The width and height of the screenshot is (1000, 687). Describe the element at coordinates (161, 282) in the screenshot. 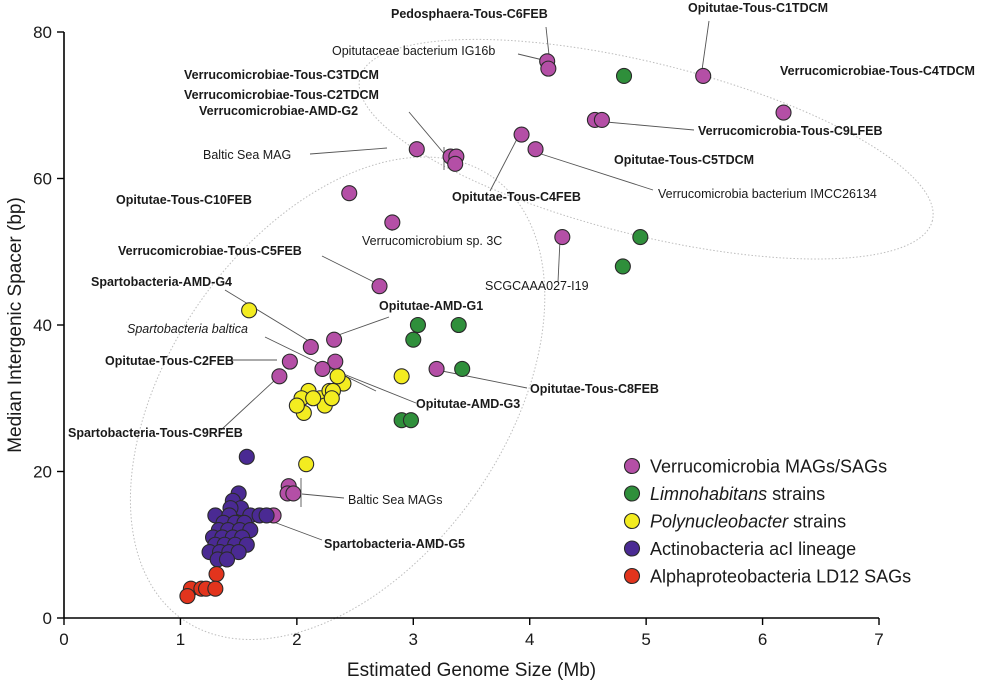

I see `annotation-label: Spartobacteria-AMD-G4` at that location.